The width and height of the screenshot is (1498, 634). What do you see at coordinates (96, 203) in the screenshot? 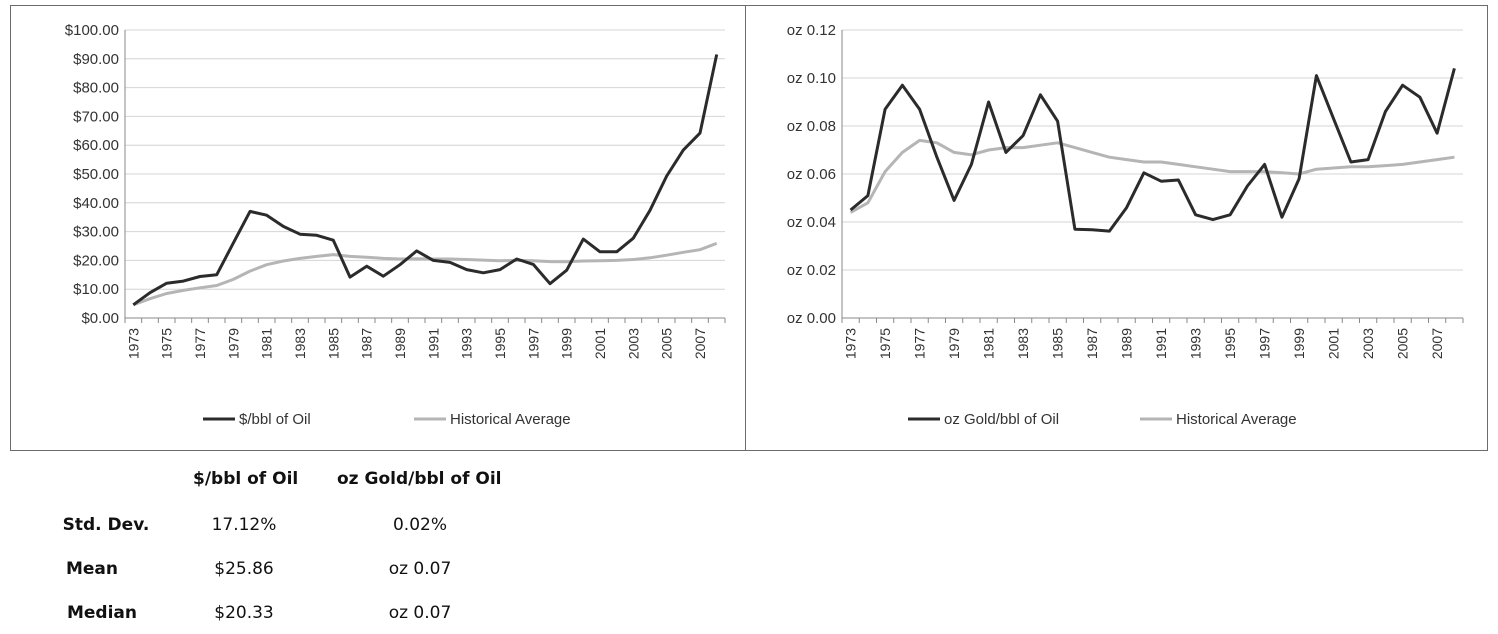
I see `oil-y-tick-label: $40.00` at bounding box center [96, 203].